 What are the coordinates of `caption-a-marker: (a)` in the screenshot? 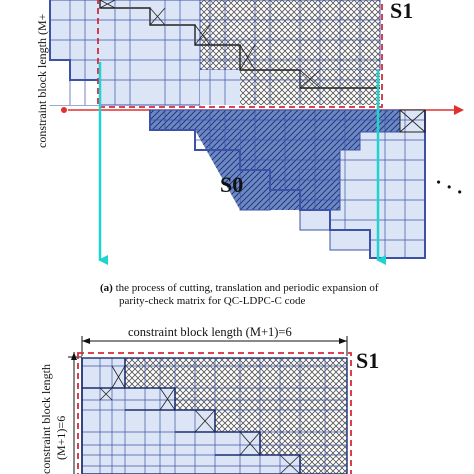 It's located at (106, 288).